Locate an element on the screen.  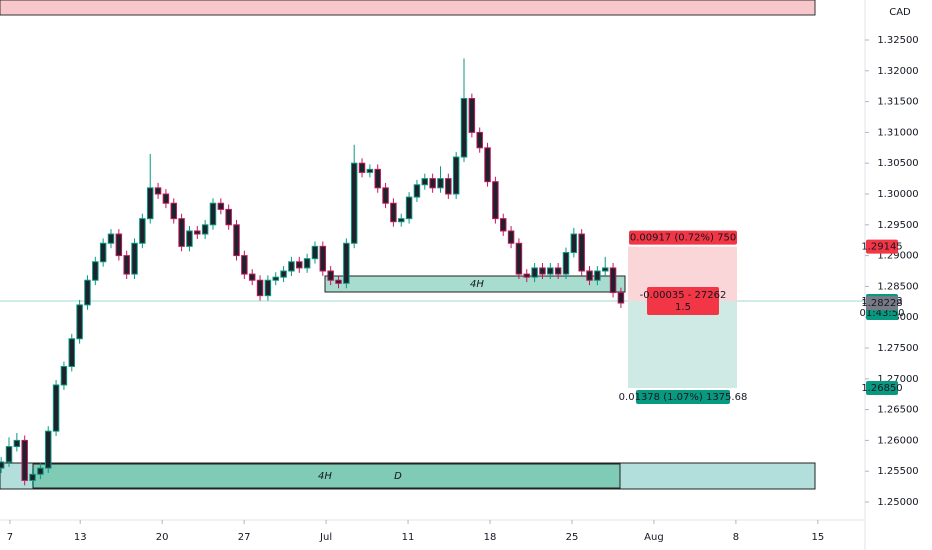
x-tick-label: 18 is located at coordinates (490, 537).